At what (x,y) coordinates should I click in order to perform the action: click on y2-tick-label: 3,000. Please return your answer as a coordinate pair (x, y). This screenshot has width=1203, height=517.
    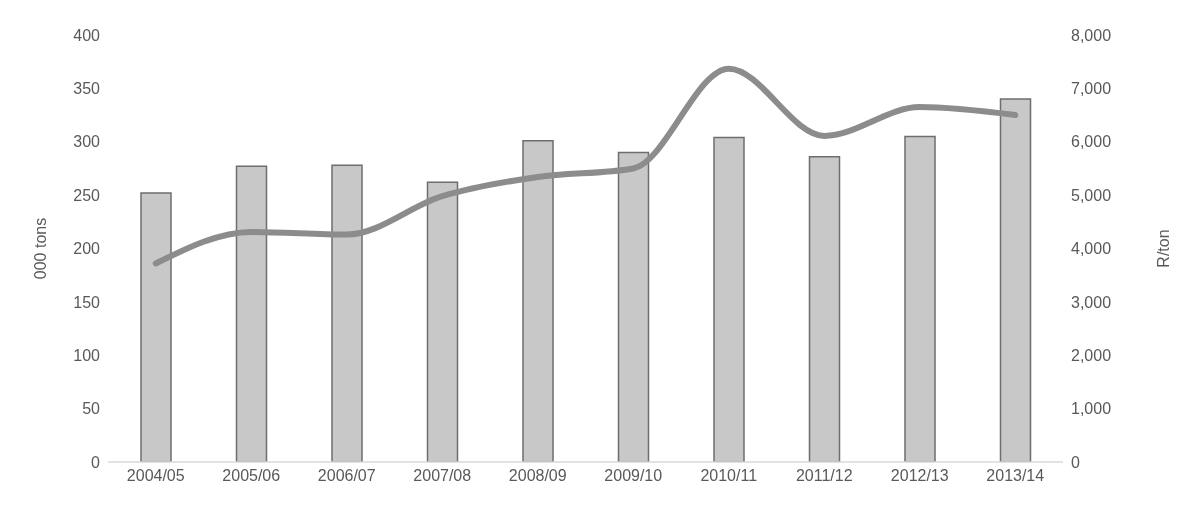
    Looking at the image, I should click on (1091, 302).